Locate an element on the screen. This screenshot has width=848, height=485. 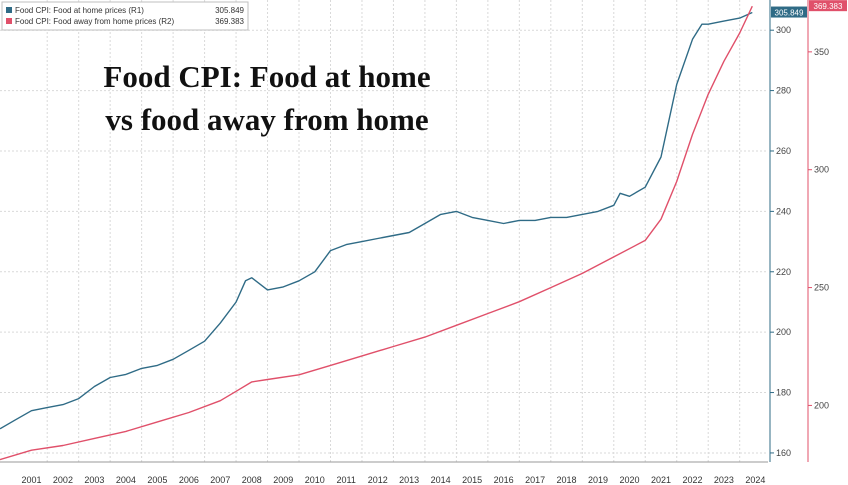
x-tick-label: 2001 is located at coordinates (31, 480).